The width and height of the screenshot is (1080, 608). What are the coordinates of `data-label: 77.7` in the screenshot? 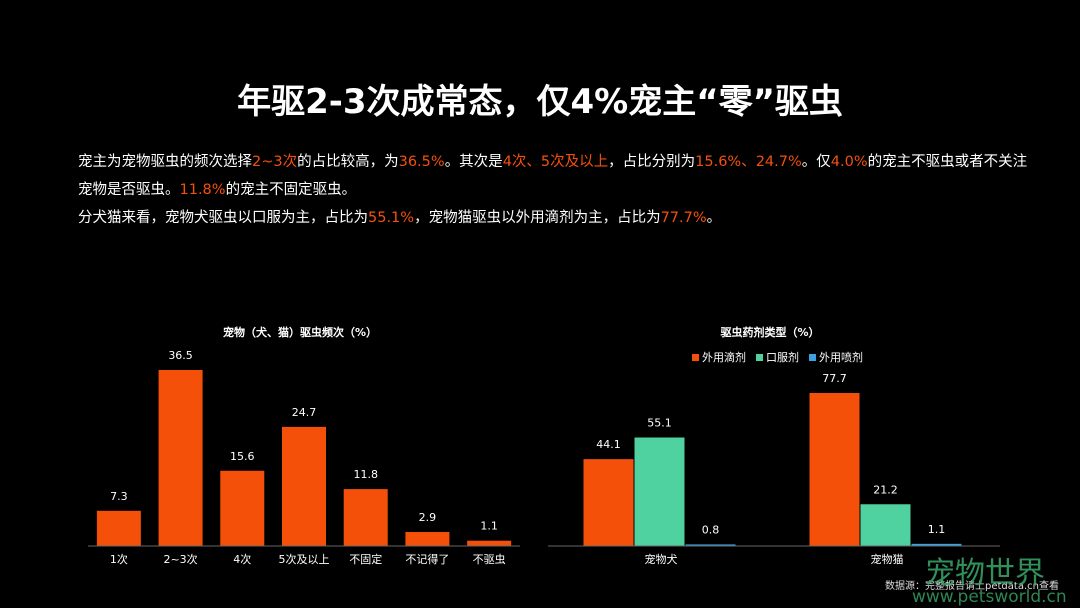 It's located at (834, 378).